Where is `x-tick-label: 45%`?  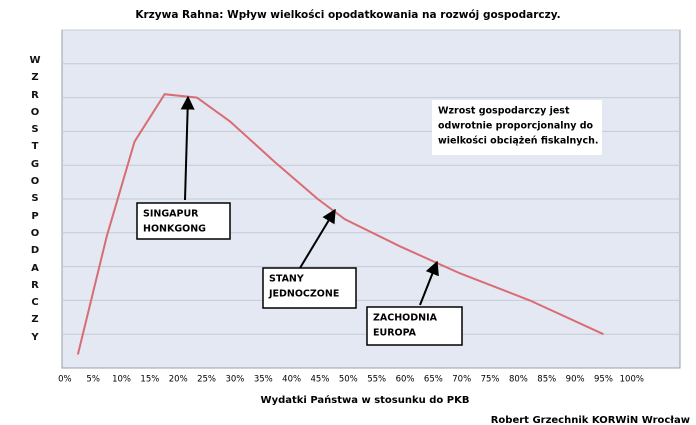 x-tick-label: 45% is located at coordinates (320, 380).